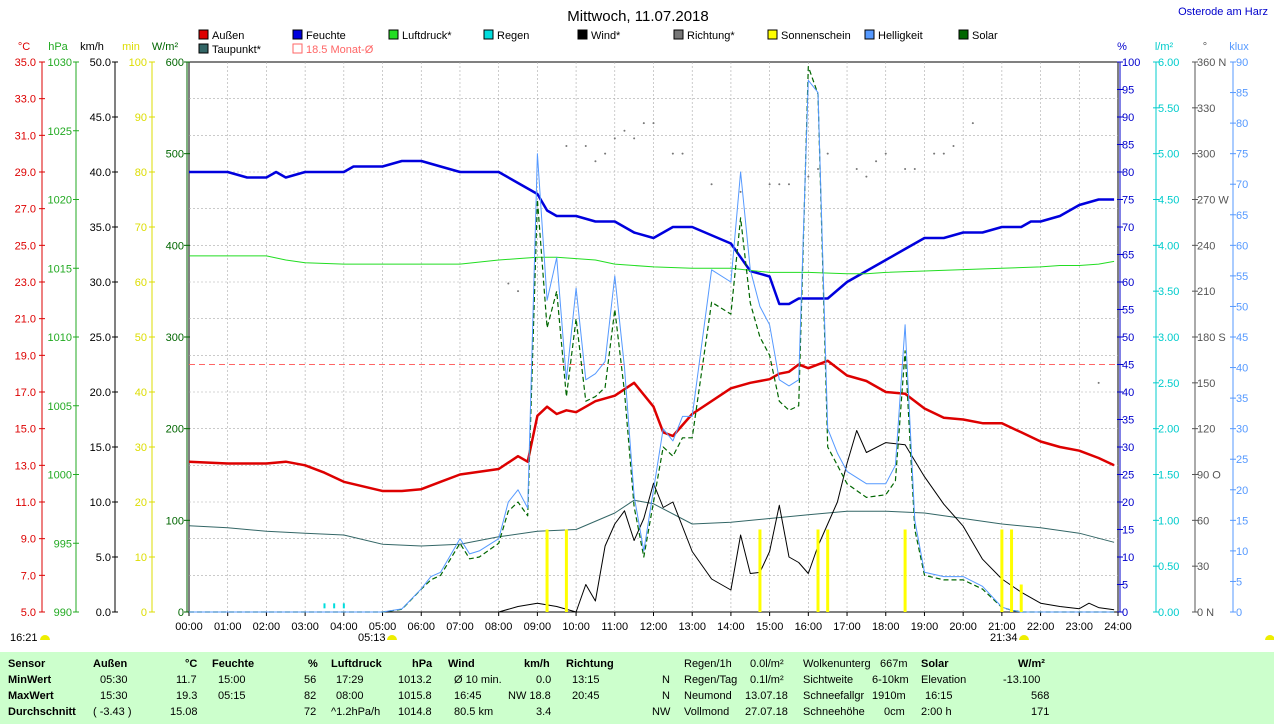  Describe the element at coordinates (232, 696) in the screenshot. I see `feuchte-max-time: 05:15` at that location.